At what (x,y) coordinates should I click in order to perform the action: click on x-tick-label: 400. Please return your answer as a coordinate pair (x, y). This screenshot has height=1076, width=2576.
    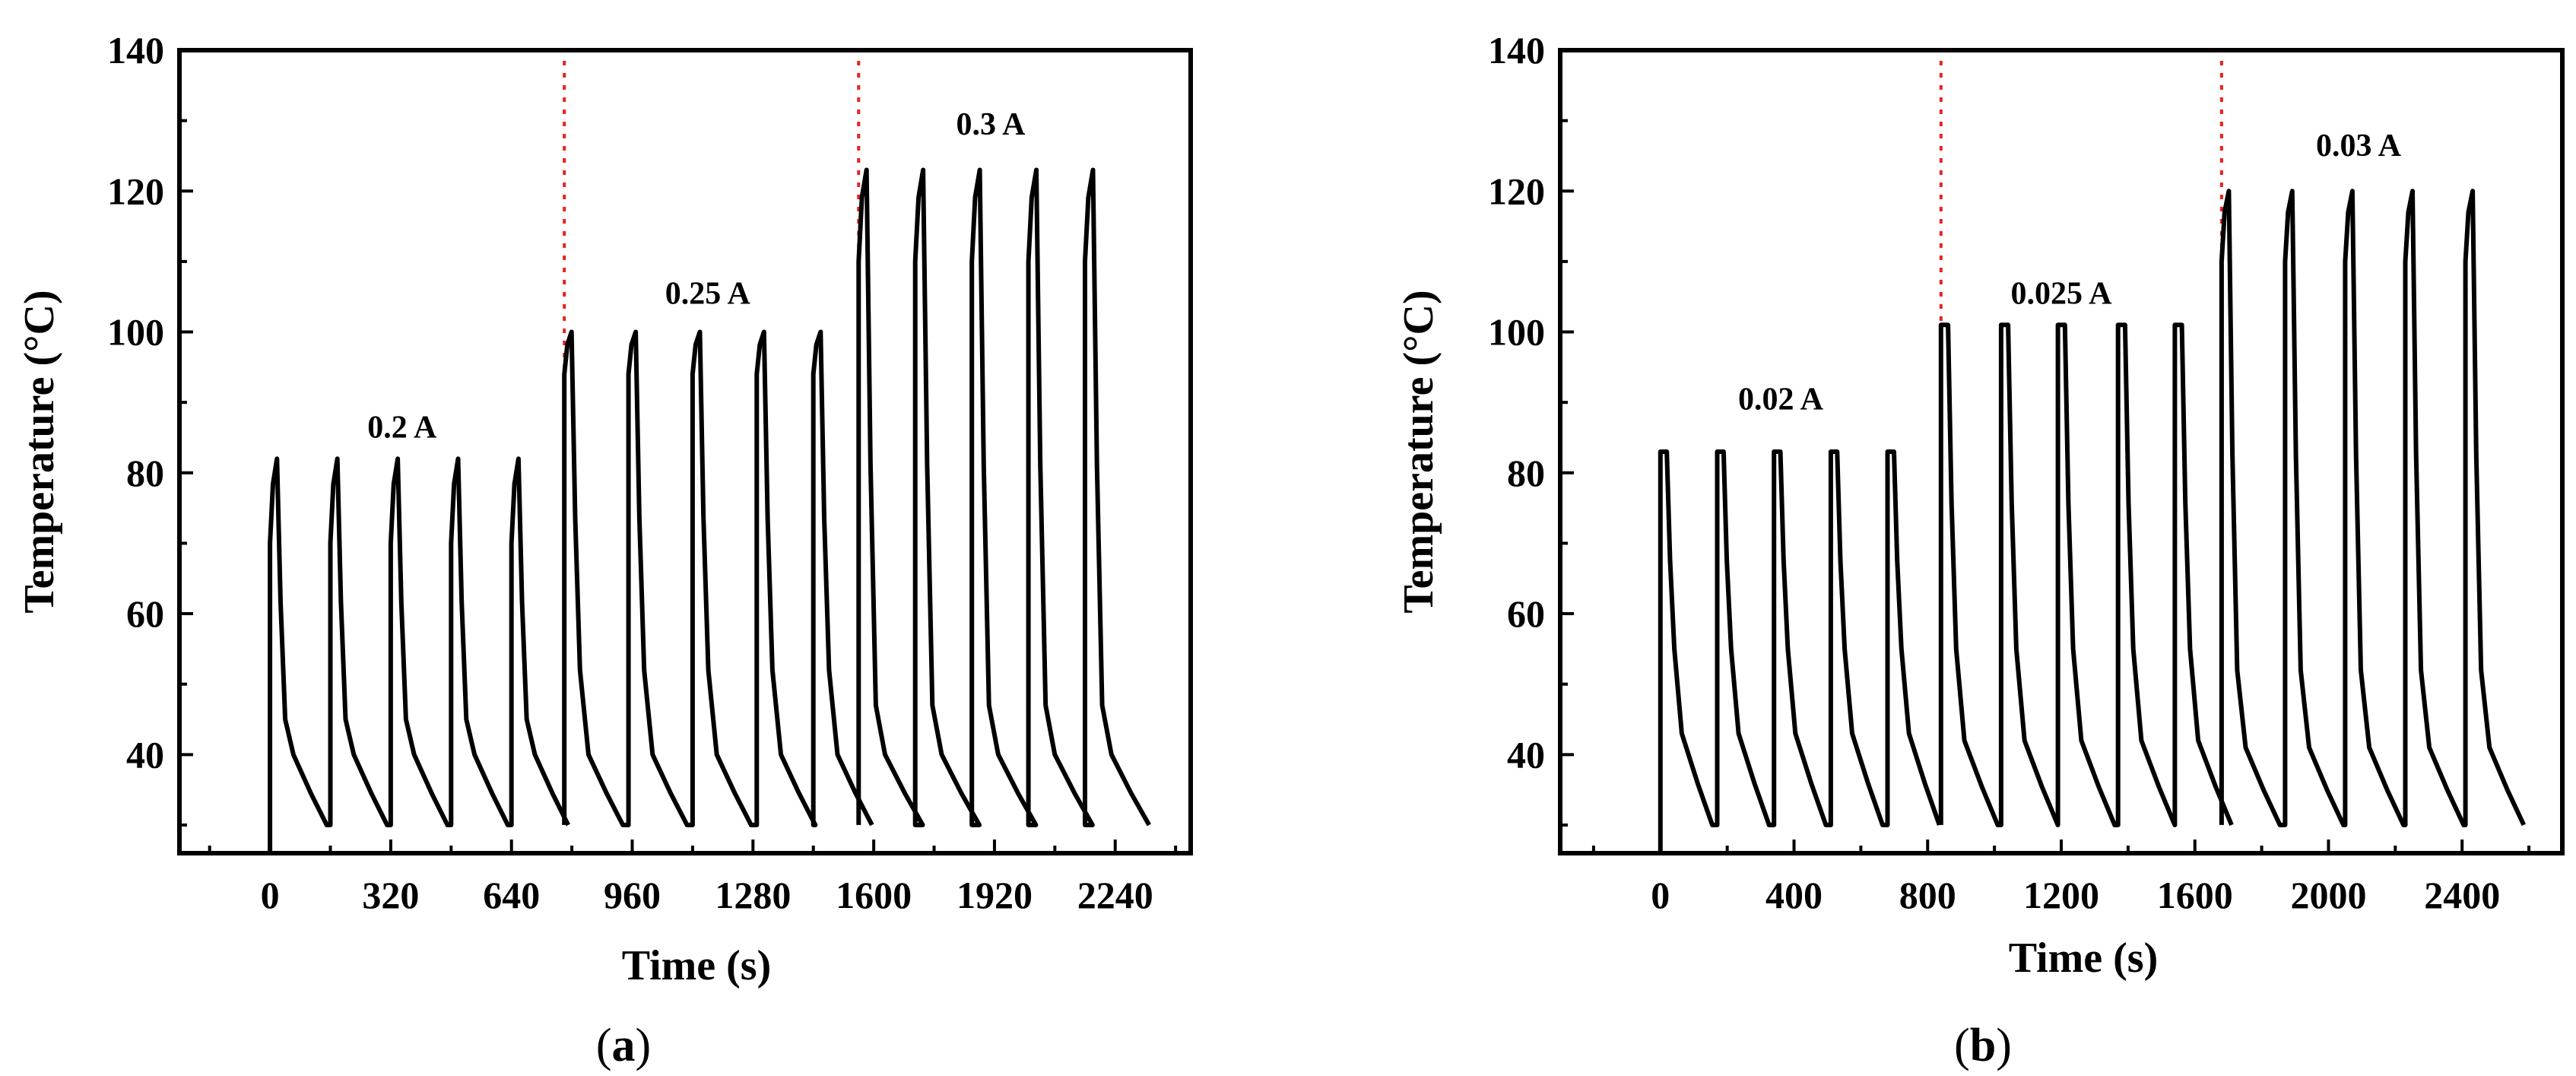
    Looking at the image, I should click on (1794, 895).